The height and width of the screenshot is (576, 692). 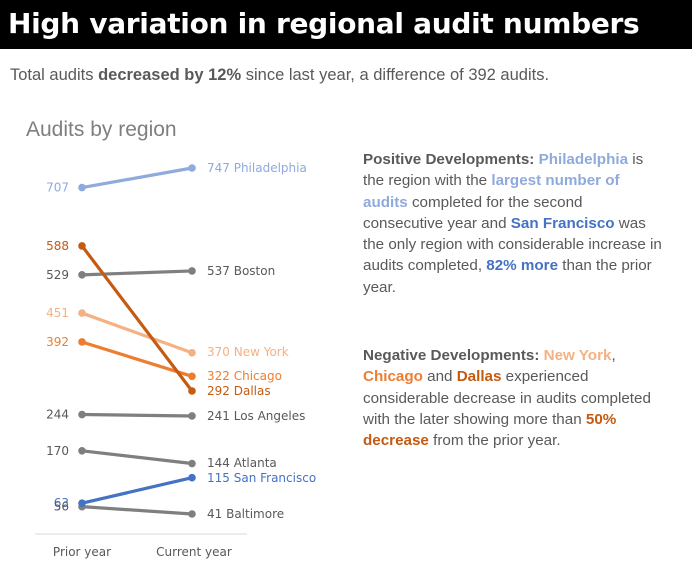 I want to click on label-prior-philadelphia: 707, so click(x=57, y=188).